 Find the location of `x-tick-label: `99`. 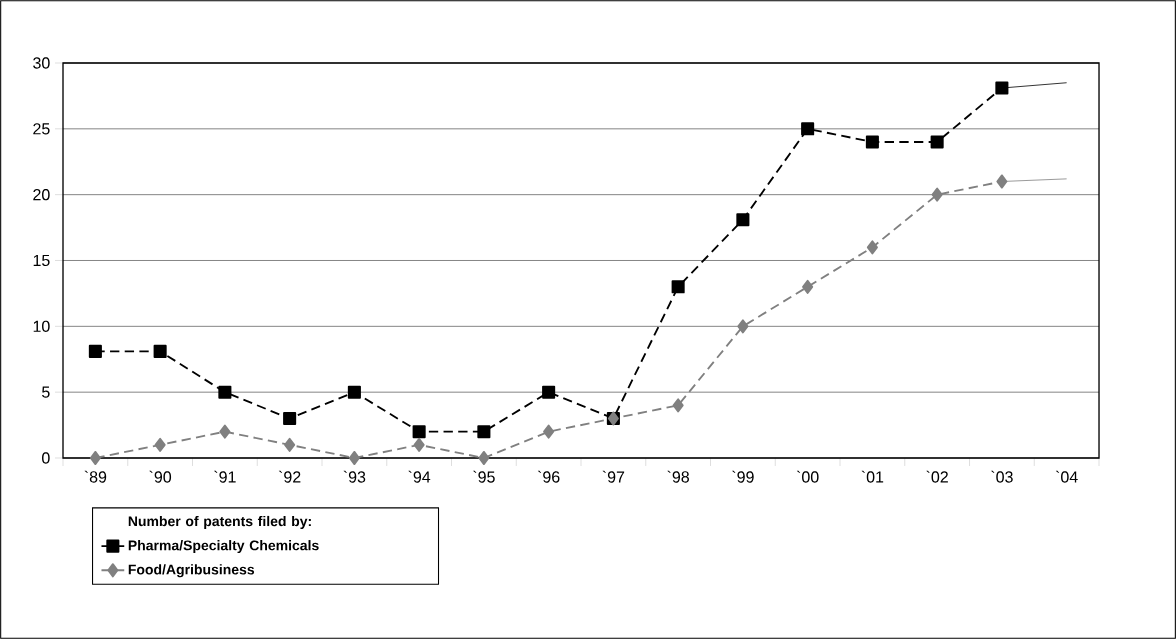

x-tick-label: `99 is located at coordinates (743, 476).